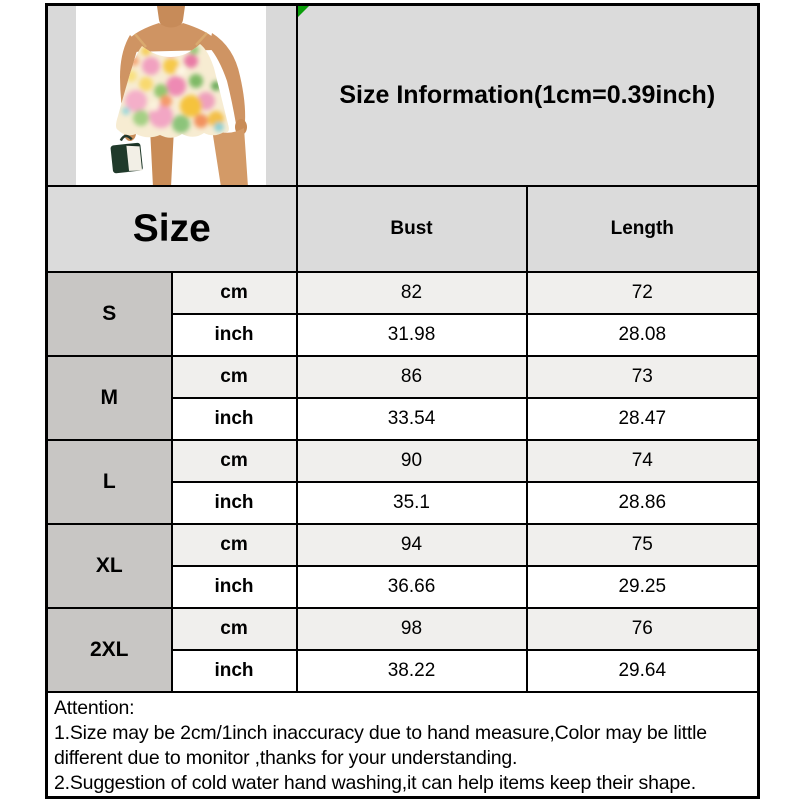 The image size is (800, 800). What do you see at coordinates (642, 544) in the screenshot?
I see `length-value-cell: 75` at bounding box center [642, 544].